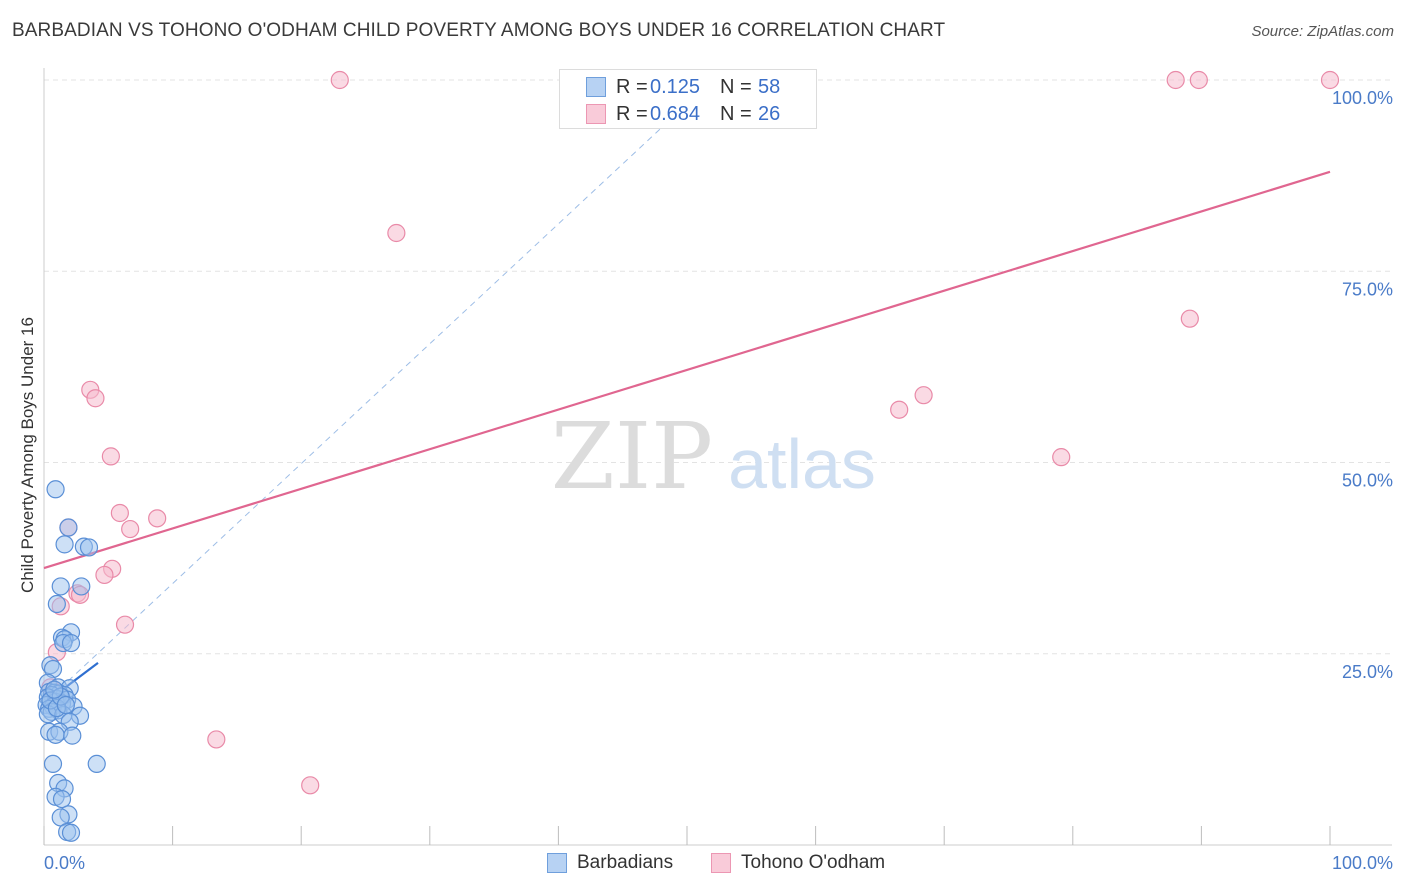  I want to click on series-legend: Barbadians Tohono O'odham, so click(703, 864).